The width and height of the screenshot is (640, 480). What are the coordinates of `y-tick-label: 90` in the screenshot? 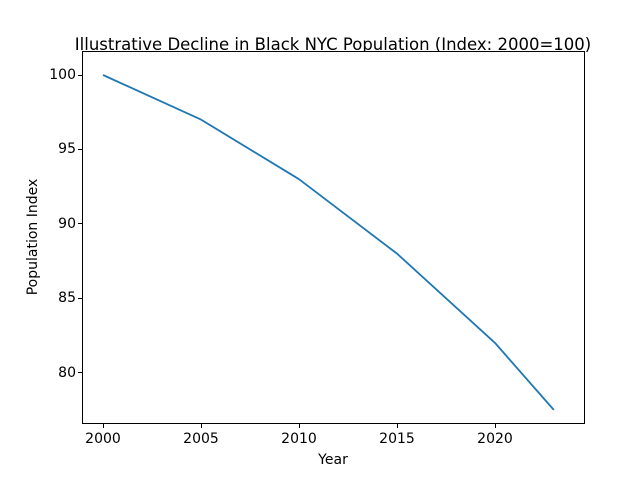 It's located at (67, 223).